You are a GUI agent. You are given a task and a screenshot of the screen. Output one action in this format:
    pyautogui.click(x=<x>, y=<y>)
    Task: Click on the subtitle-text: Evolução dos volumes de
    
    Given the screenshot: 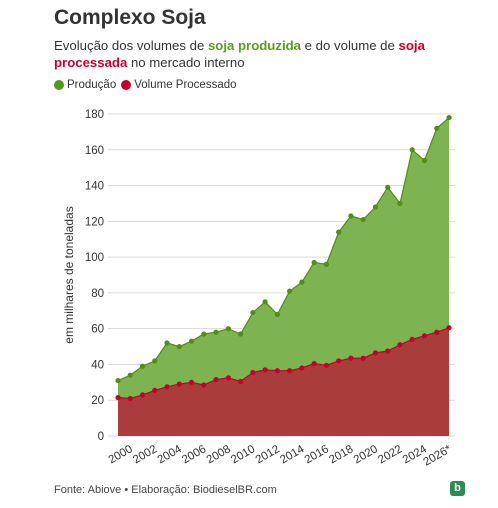 What is the action you would take?
    pyautogui.click(x=131, y=45)
    